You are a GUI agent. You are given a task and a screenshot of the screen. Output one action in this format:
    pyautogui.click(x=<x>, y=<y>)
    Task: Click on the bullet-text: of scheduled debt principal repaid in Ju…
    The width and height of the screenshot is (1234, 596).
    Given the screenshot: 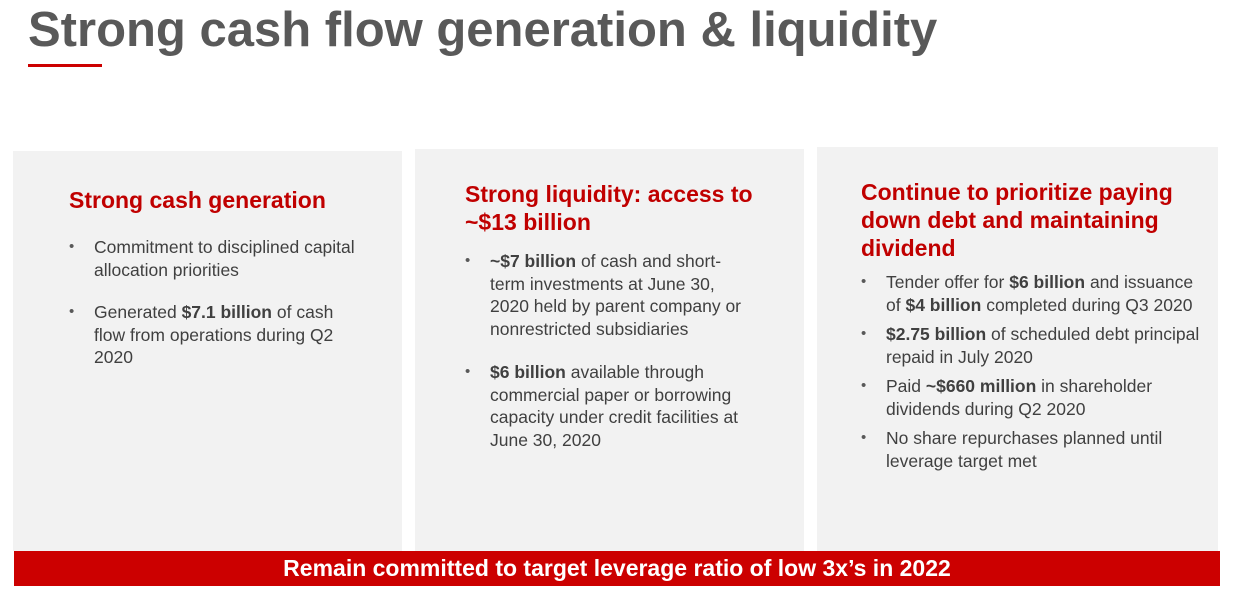 What is the action you would take?
    pyautogui.click(x=1043, y=345)
    